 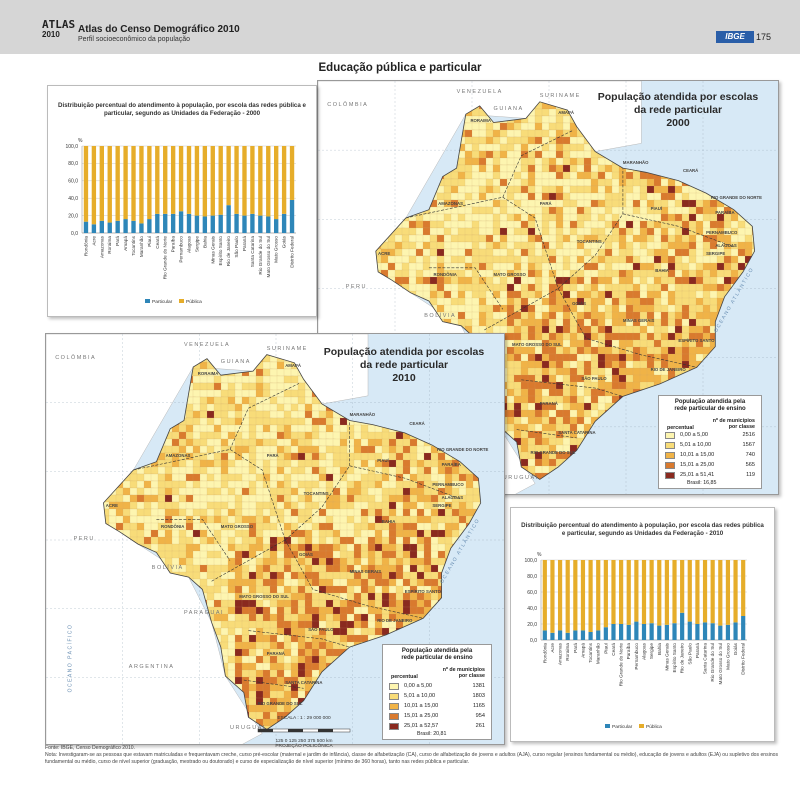 What do you see at coordinates (545, 204) in the screenshot?
I see `state-label-para: PARÁ` at bounding box center [545, 204].